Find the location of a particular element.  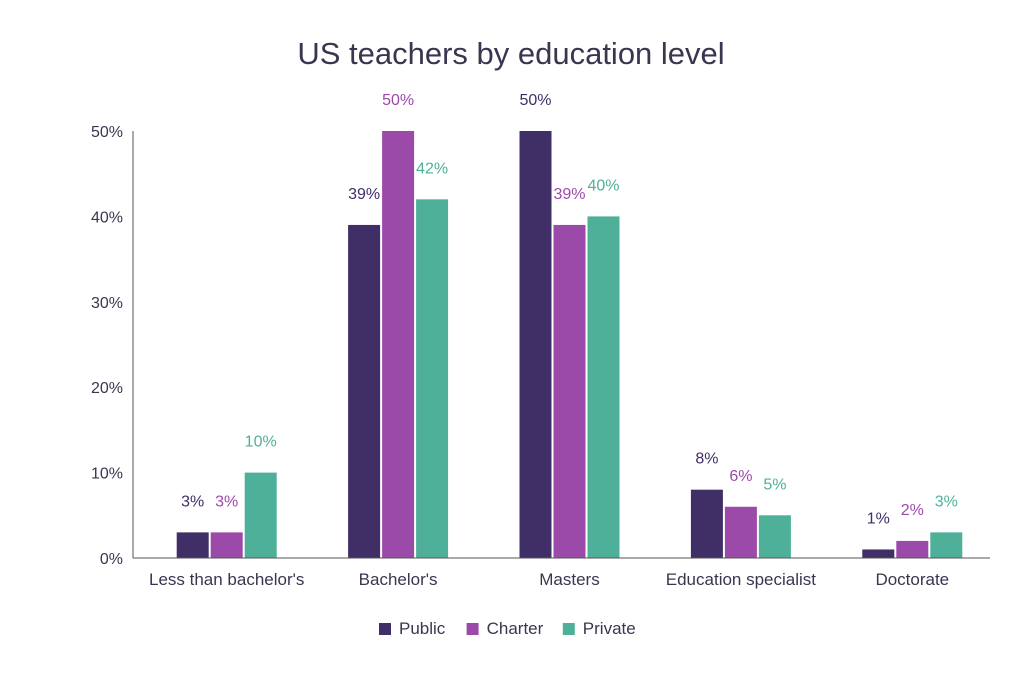

data-label-charter-4: 2% is located at coordinates (912, 510).